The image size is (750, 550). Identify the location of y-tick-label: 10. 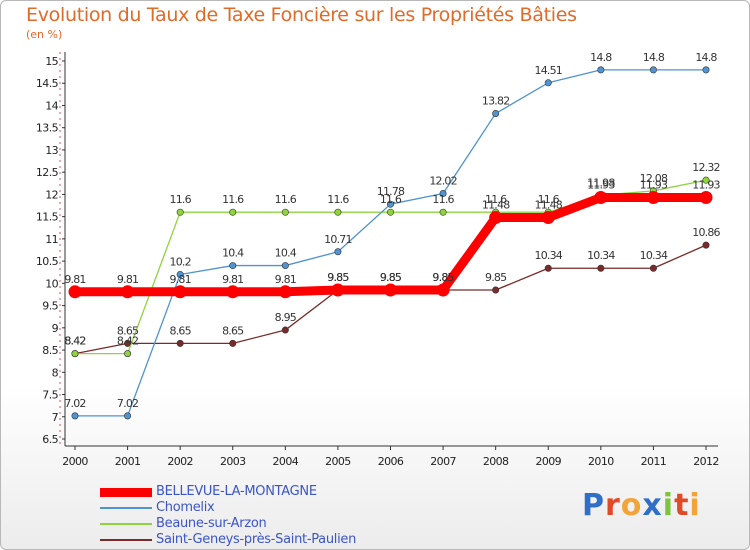
(51, 283).